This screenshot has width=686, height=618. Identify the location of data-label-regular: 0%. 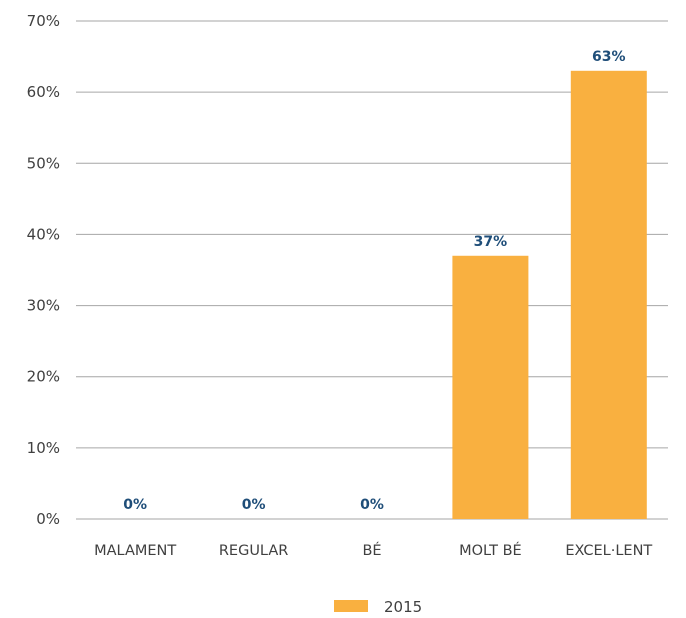
(254, 505).